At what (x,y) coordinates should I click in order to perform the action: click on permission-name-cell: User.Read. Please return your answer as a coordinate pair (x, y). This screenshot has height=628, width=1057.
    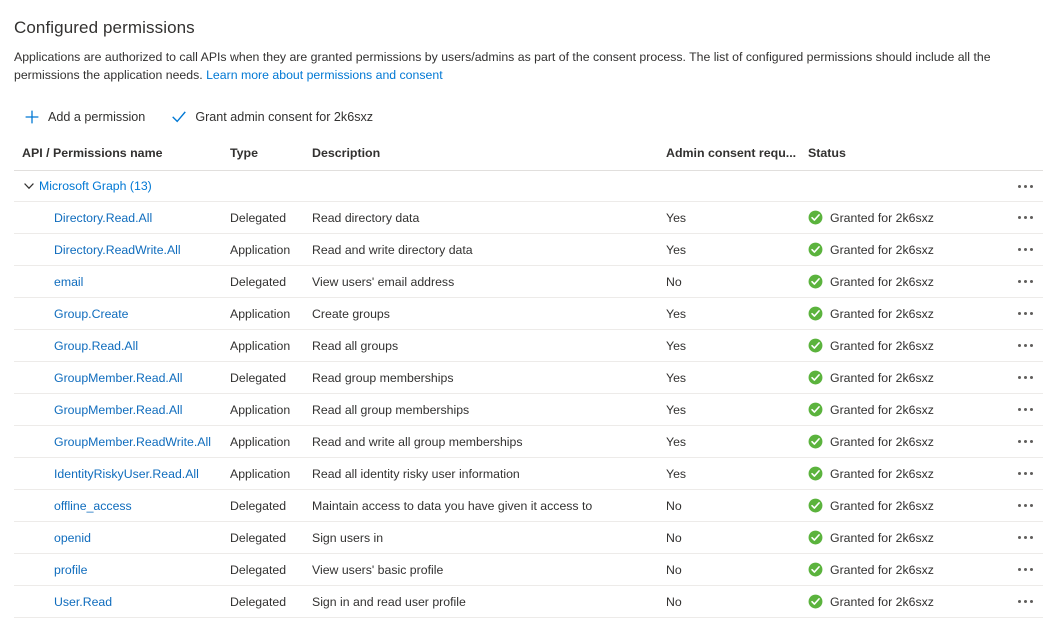
    Looking at the image, I should click on (122, 601).